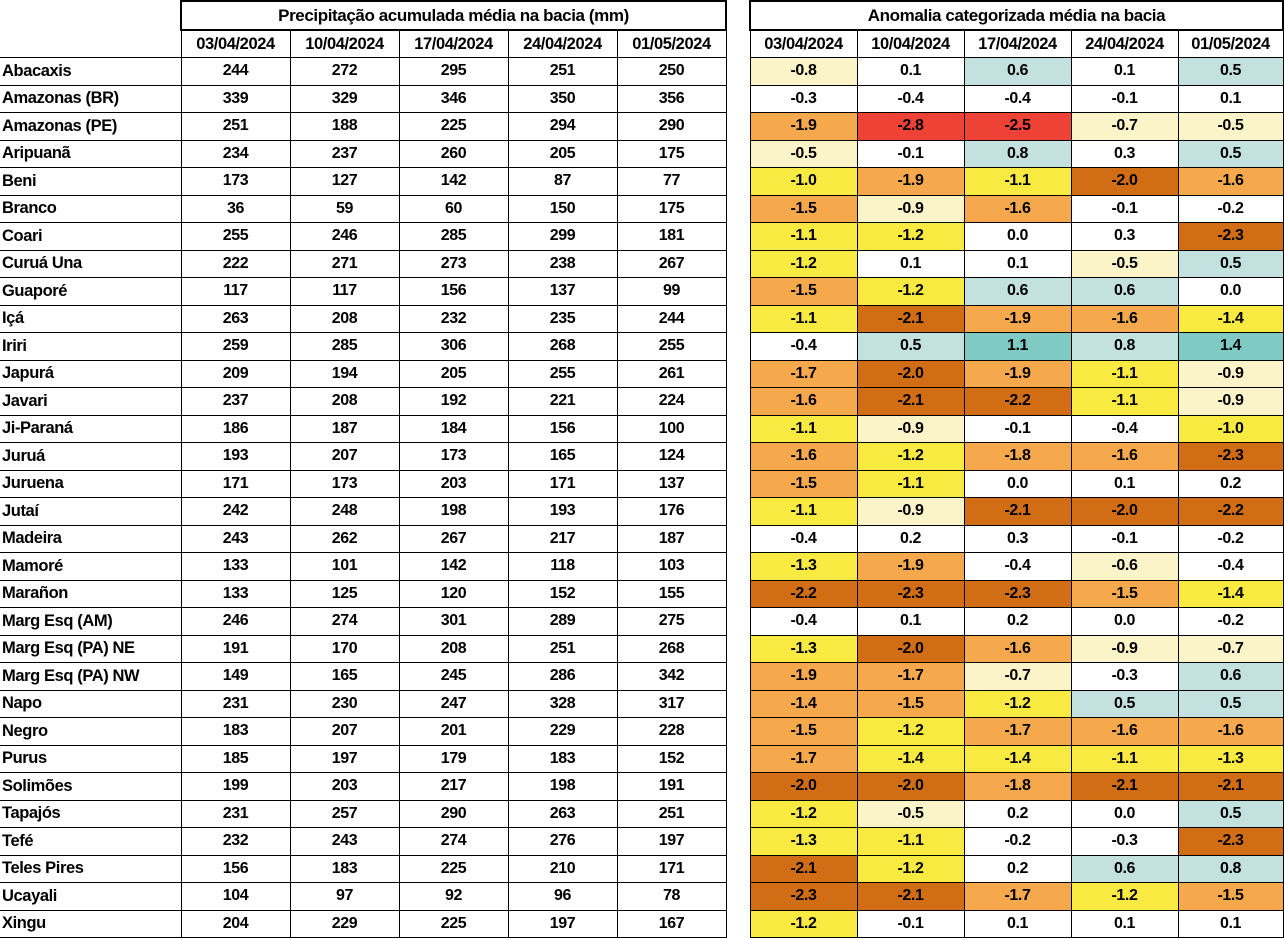 The image size is (1284, 938). Describe the element at coordinates (1230, 43) in the screenshot. I see `date-header: 01/05/2024` at that location.